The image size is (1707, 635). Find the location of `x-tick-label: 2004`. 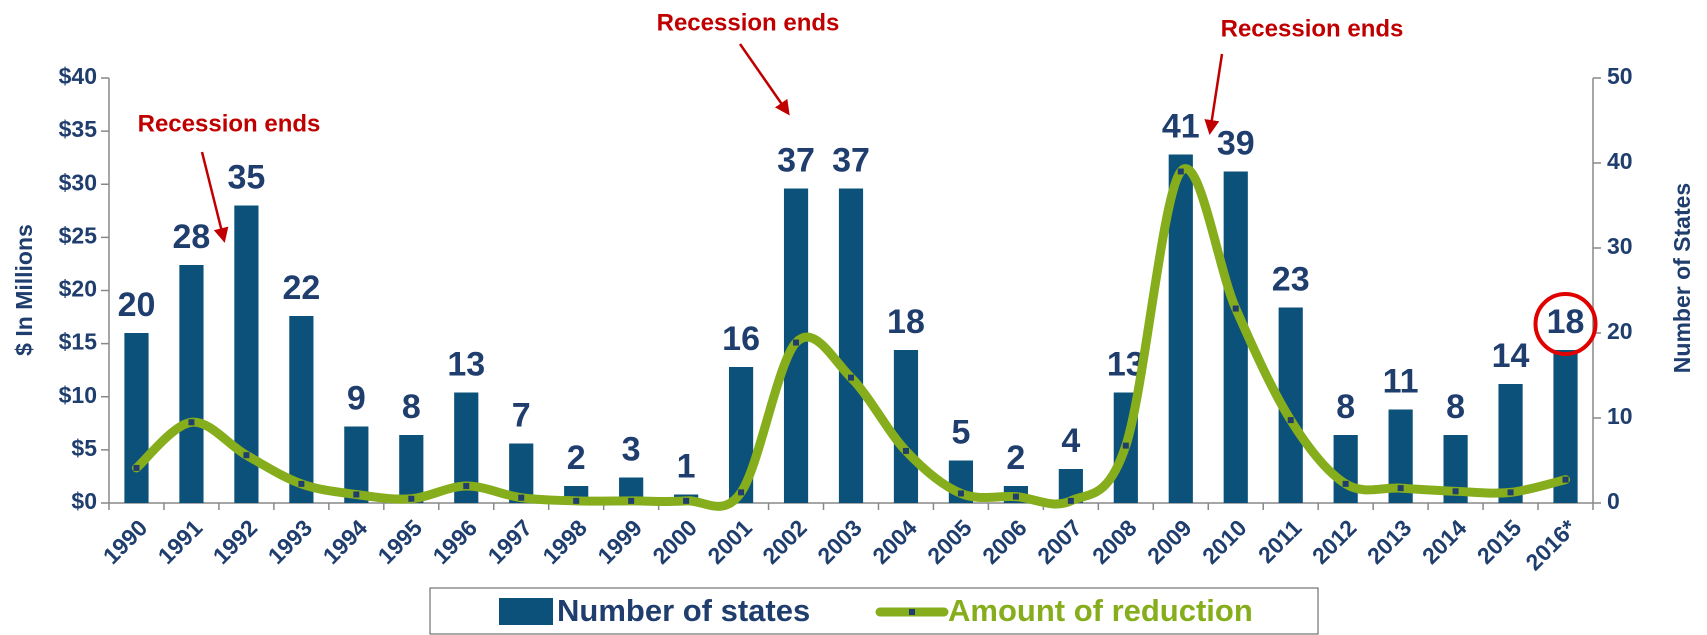

x-tick-label: 2004 is located at coordinates (894, 541).